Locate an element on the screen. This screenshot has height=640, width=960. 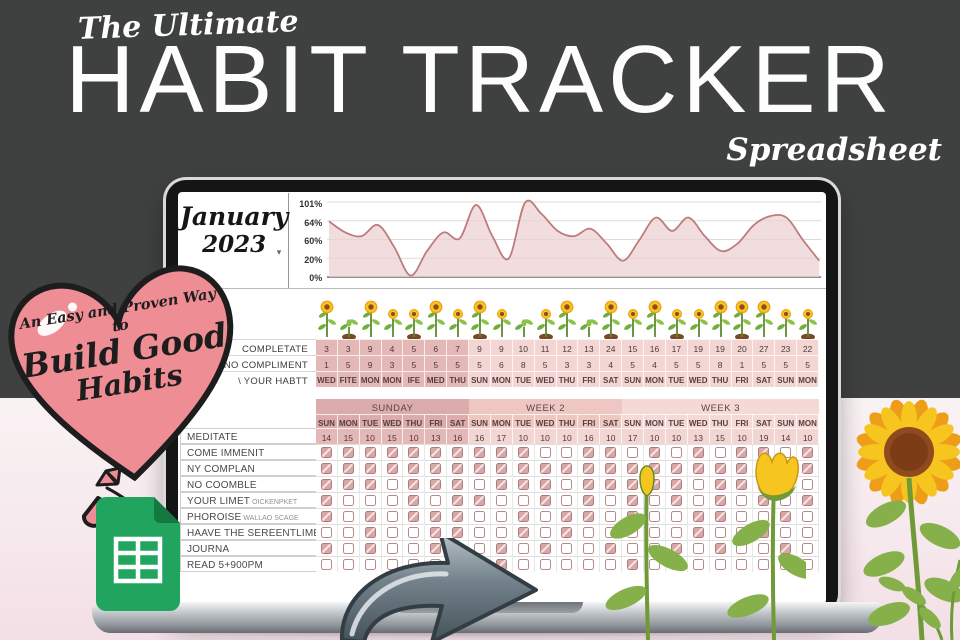
day-cell: MED is located at coordinates (436, 379).